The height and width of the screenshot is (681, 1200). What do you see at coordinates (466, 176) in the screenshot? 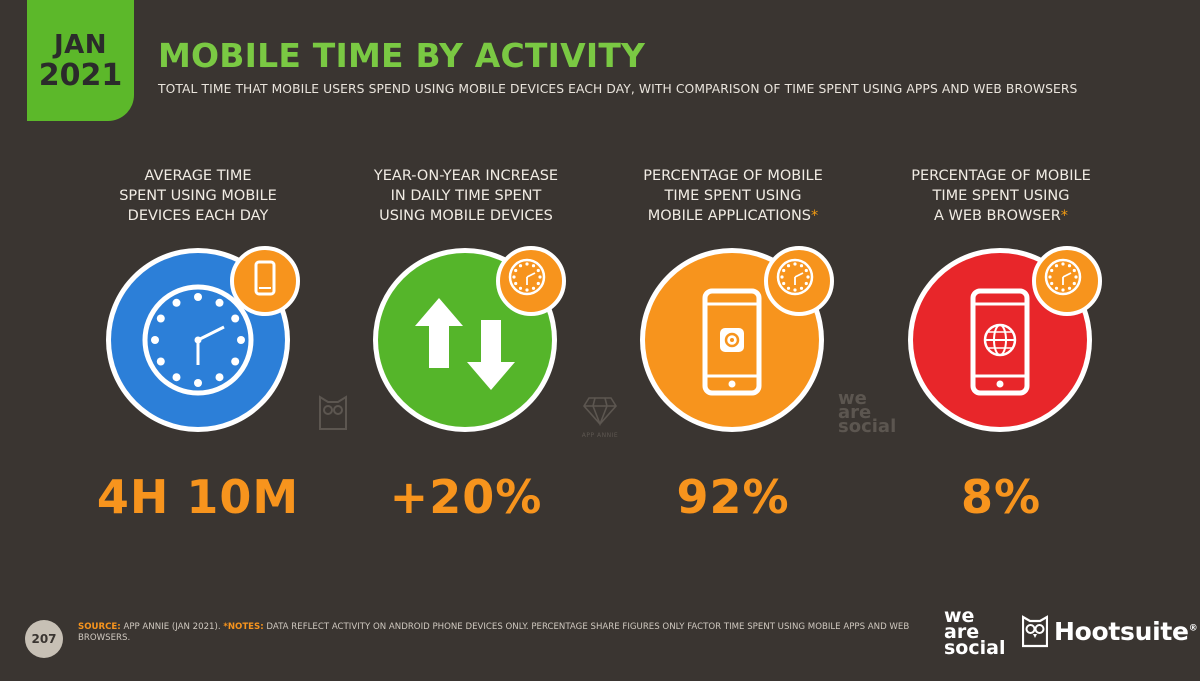
I see `label-line: YEAR-ON-YEAR INCREASE` at bounding box center [466, 176].